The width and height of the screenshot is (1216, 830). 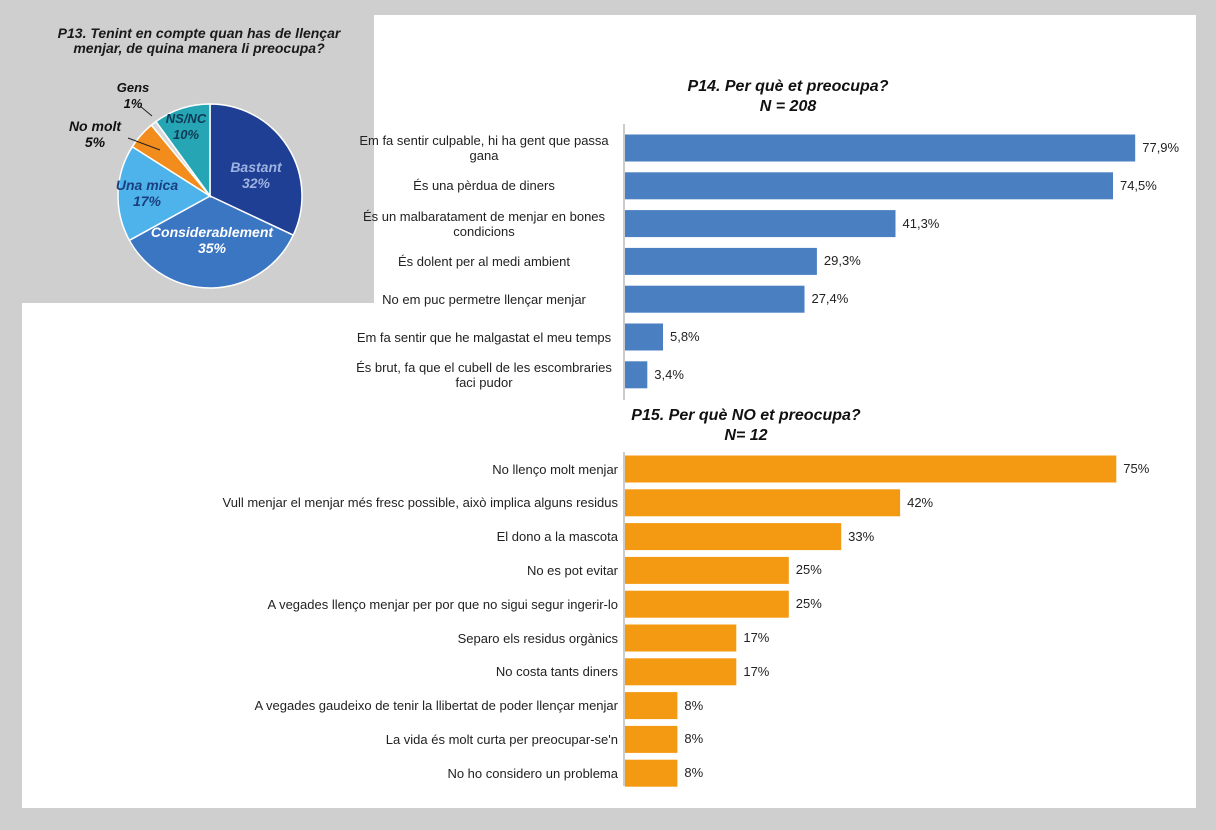 I want to click on p14-value-label: 27,4%, so click(x=830, y=299).